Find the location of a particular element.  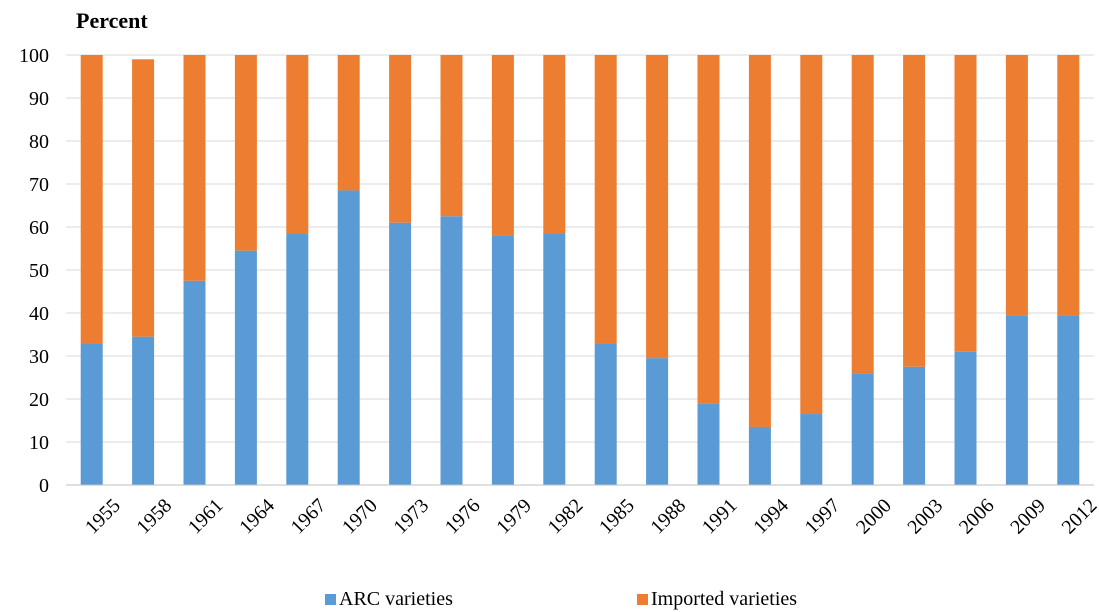

bar-imported-1979 is located at coordinates (502, 145).